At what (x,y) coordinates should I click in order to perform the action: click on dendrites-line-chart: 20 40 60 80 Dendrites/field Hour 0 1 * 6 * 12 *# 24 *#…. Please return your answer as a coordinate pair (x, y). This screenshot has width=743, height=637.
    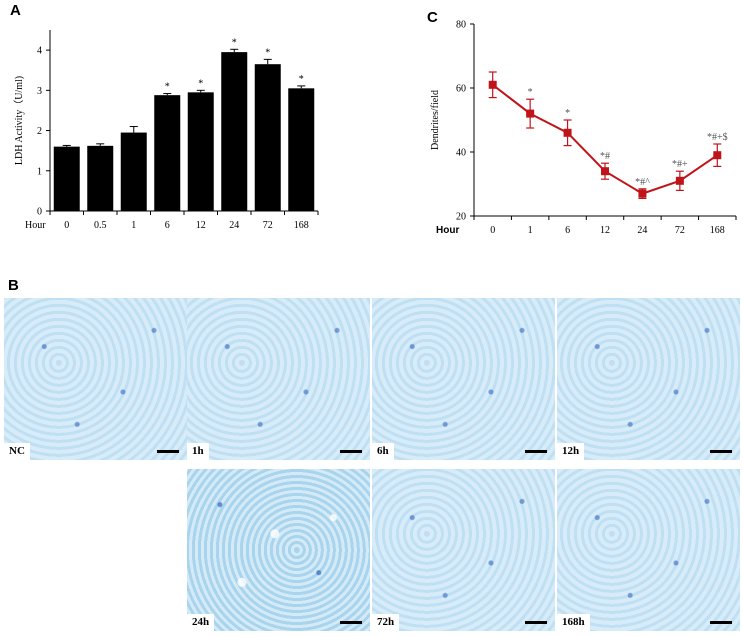
    Looking at the image, I should click on (583, 128).